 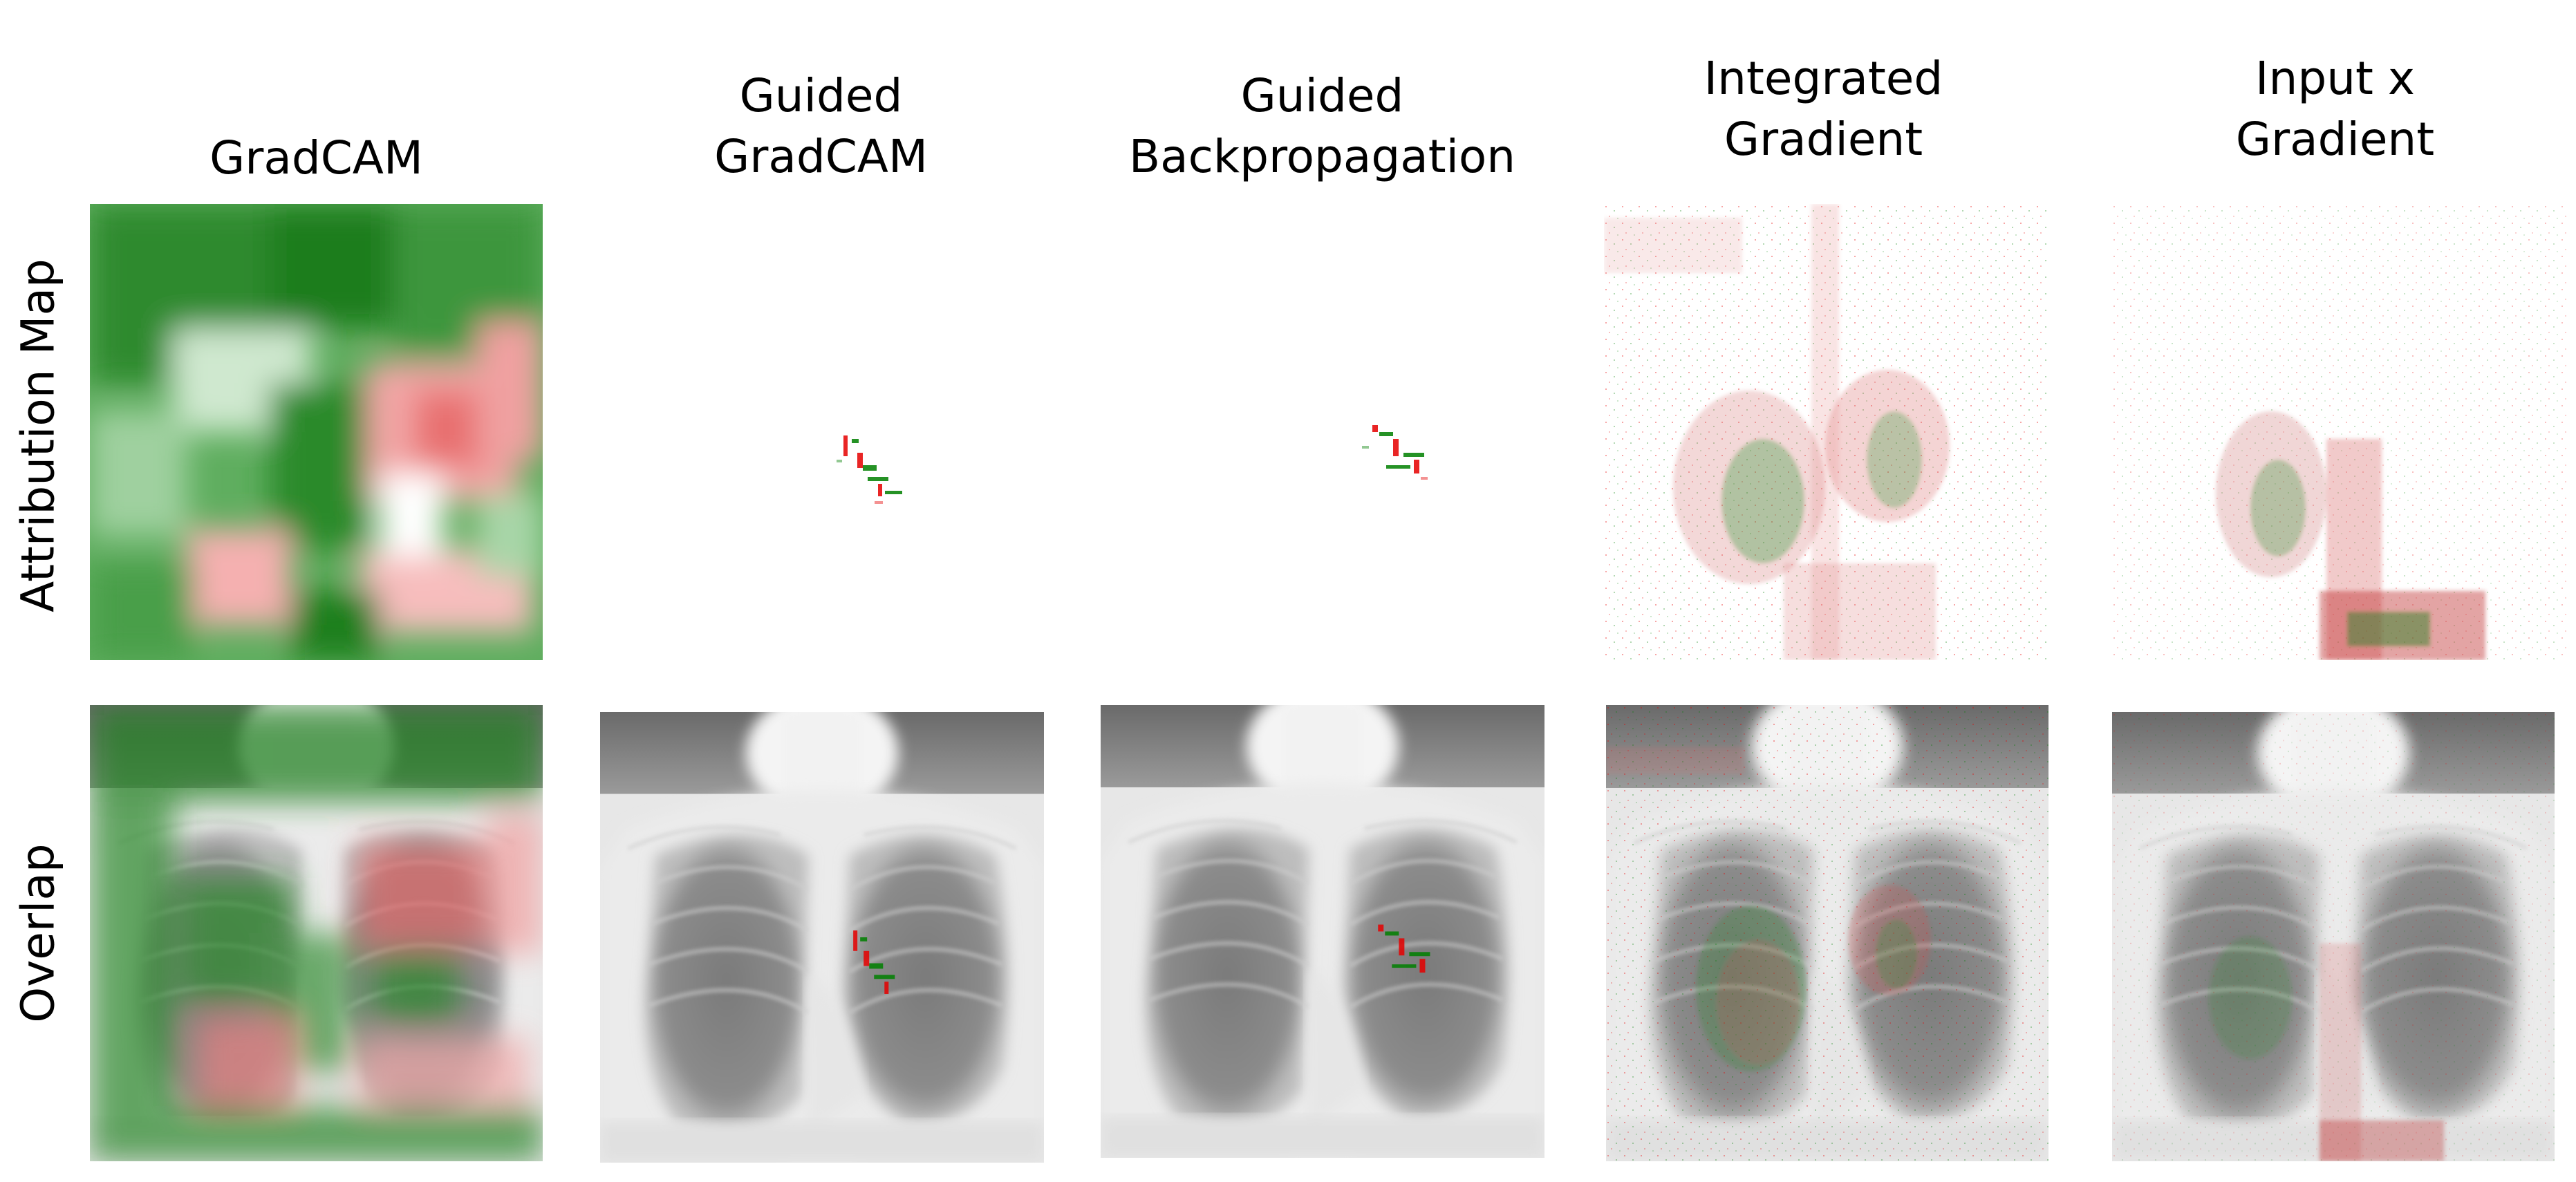 What do you see at coordinates (38, 933) in the screenshot?
I see `row-label-overlap: Overlap` at bounding box center [38, 933].